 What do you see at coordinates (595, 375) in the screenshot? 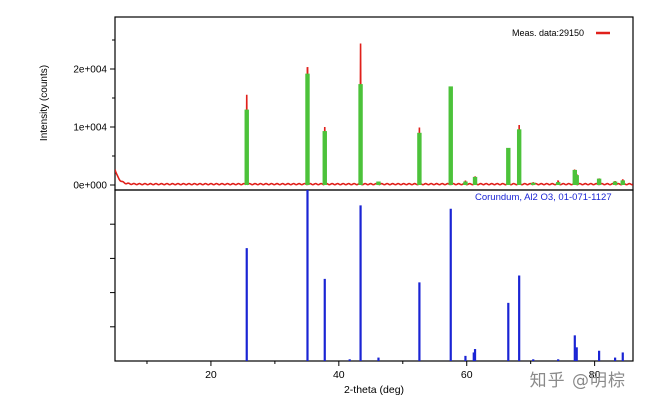
I see `x-tick-label-3: 80` at bounding box center [595, 375].